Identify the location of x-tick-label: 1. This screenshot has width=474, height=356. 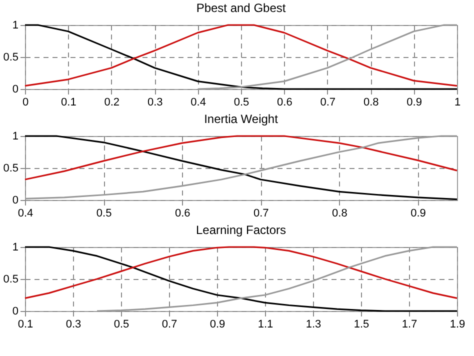
(457, 102).